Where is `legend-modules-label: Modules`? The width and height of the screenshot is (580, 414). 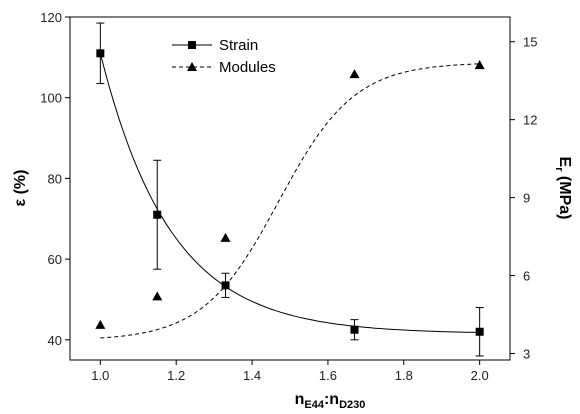
legend-modules-label: Modules is located at coordinates (247, 67).